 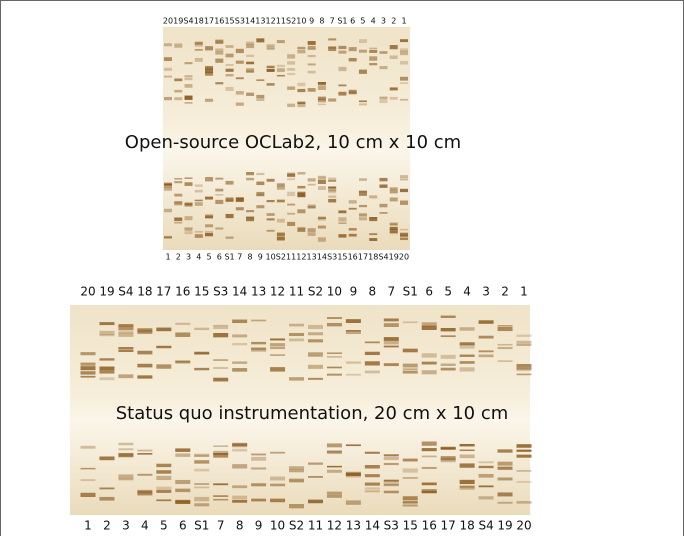 I want to click on lane-label: 1, so click(x=403, y=21).